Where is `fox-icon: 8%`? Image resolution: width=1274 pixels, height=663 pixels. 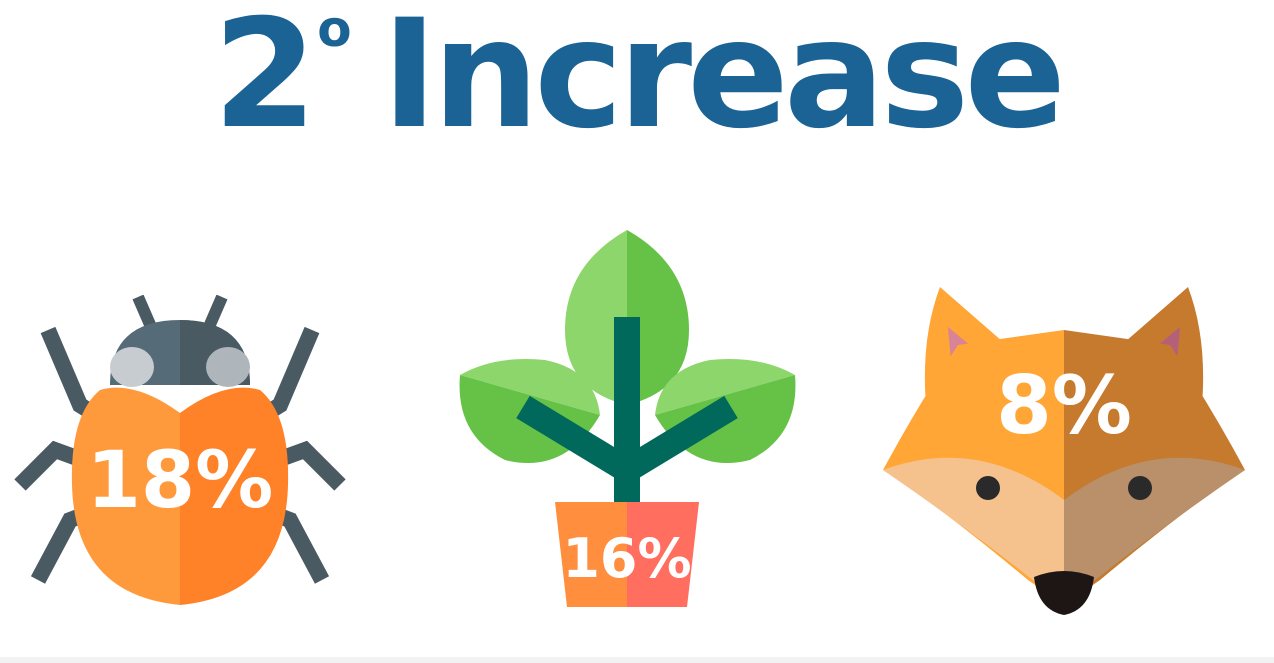 fox-icon: 8% is located at coordinates (1064, 452).